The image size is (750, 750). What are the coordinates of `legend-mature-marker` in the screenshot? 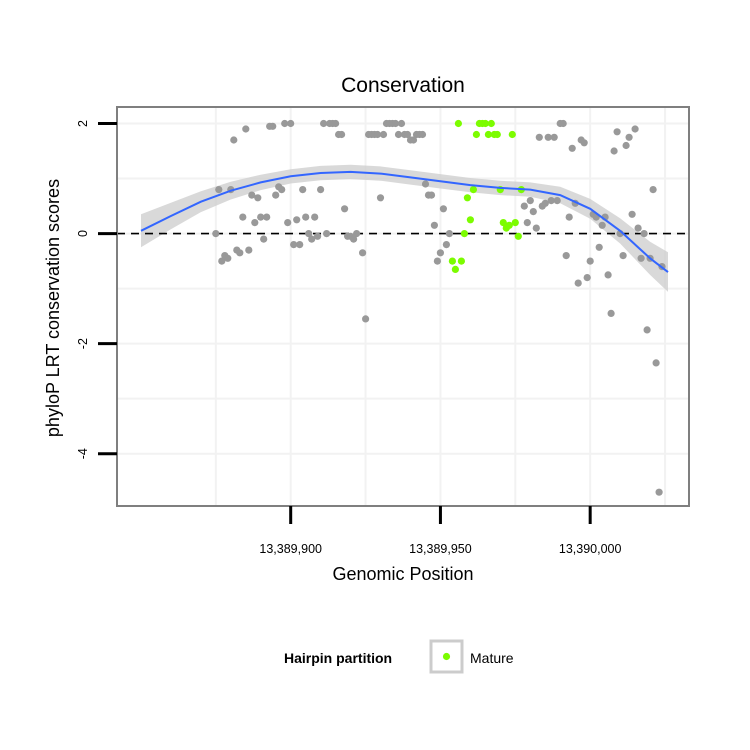 It's located at (446, 656).